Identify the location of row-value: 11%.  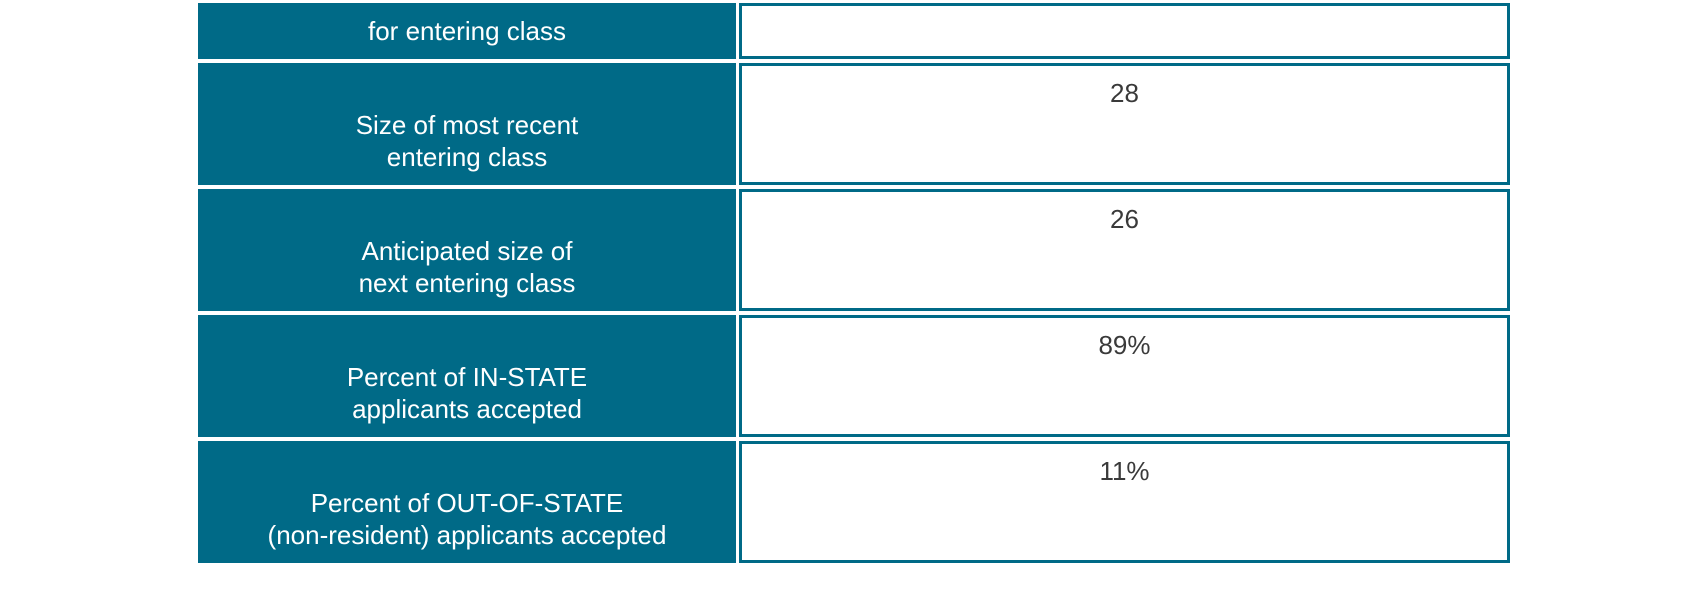
(1124, 471).